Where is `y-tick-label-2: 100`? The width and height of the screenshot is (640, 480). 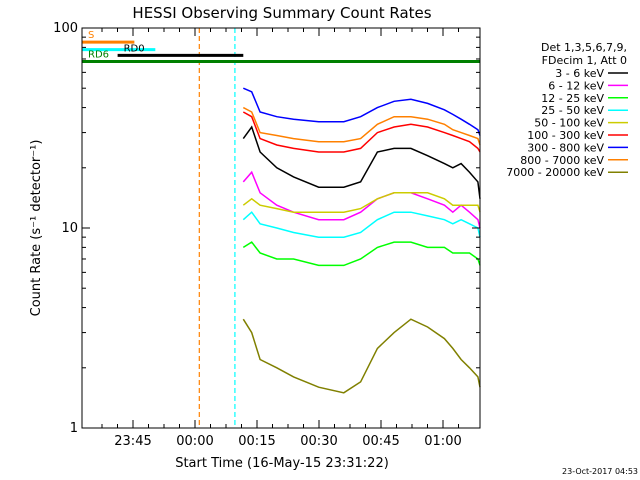 y-tick-label-2: 100 is located at coordinates (65, 28).